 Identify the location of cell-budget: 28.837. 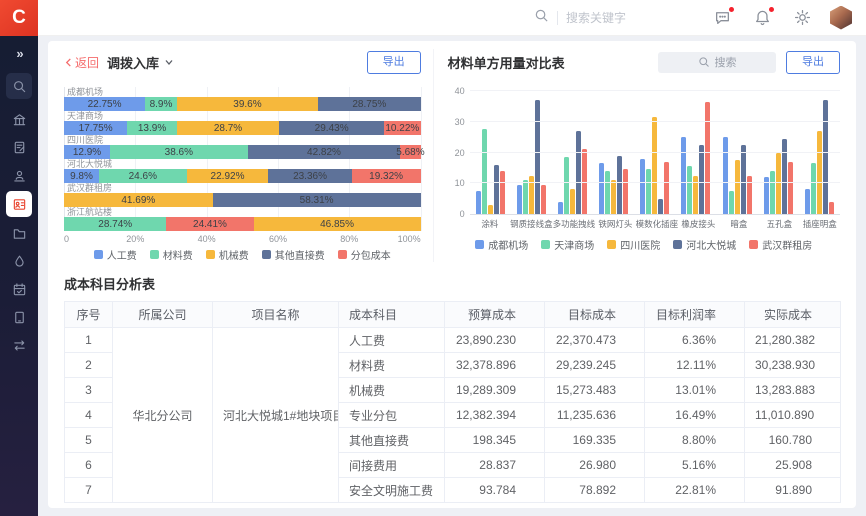
(494, 465).